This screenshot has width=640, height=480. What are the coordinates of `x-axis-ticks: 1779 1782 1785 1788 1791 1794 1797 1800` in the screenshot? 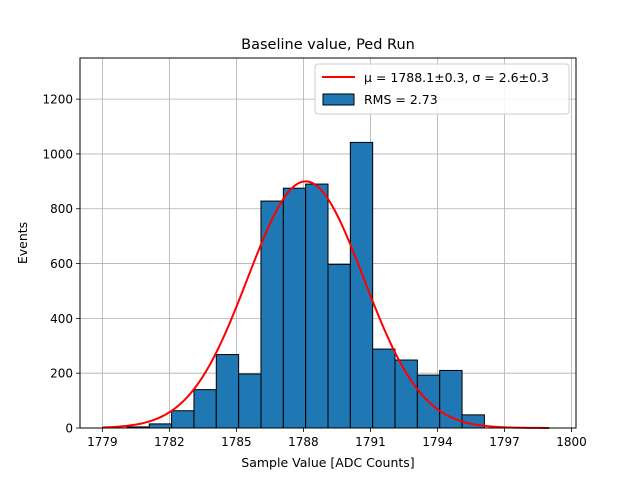 It's located at (337, 438).